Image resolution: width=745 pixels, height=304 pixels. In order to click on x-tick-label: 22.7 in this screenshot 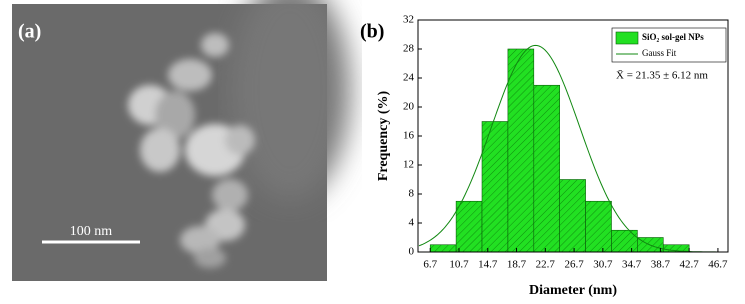, I will do `click(546, 265)`.